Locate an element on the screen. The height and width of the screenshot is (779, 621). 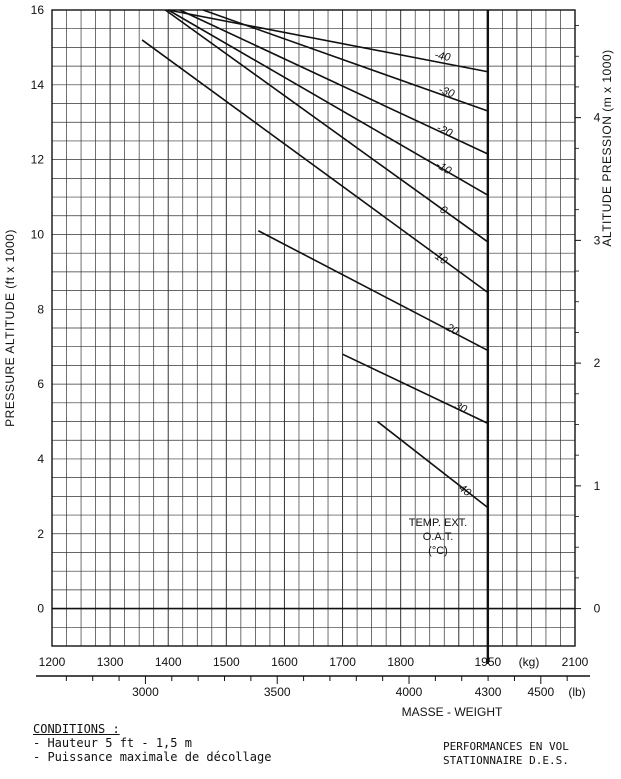
conditions-title: CONDITIONS : is located at coordinates (76, 729).